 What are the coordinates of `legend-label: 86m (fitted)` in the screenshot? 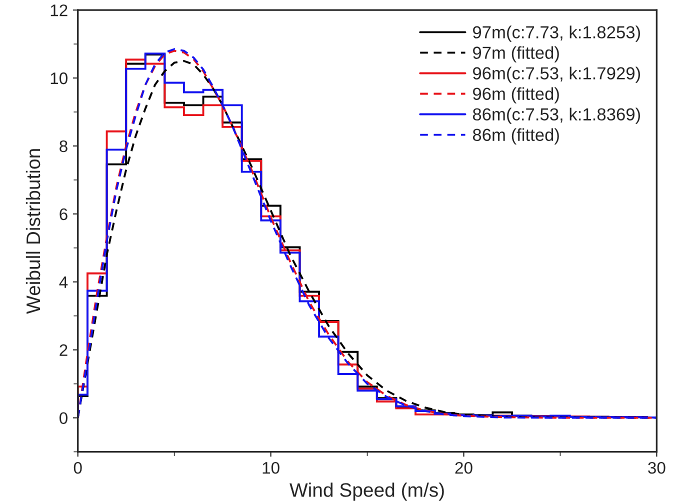 It's located at (515, 136).